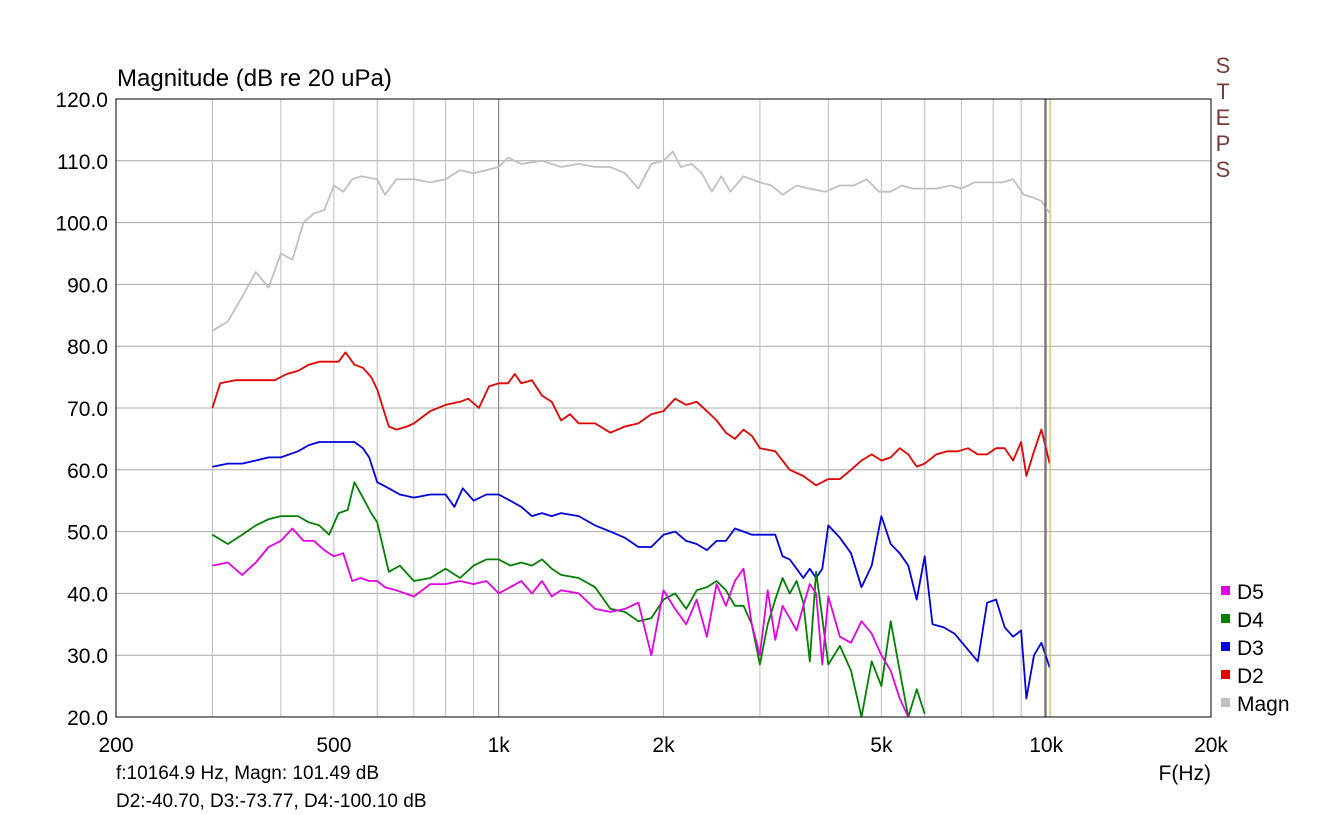 Image resolution: width=1325 pixels, height=815 pixels. What do you see at coordinates (87, 285) in the screenshot?
I see `y-tick-label: 90.0` at bounding box center [87, 285].